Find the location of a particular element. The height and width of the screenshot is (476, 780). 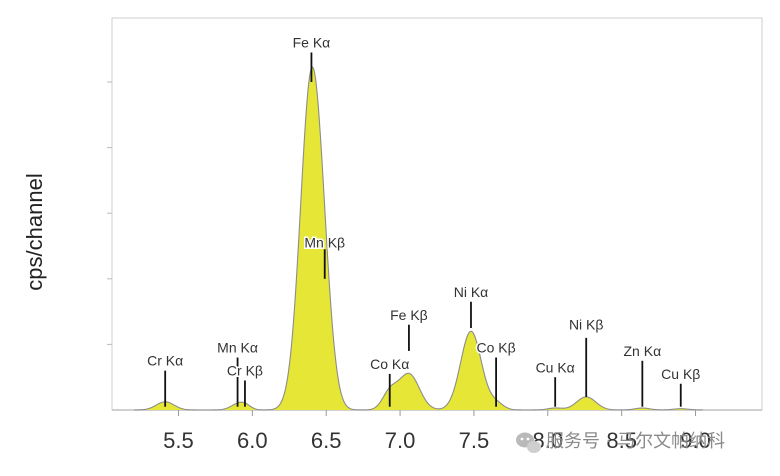

y-axis-ticks is located at coordinates (109, 213).